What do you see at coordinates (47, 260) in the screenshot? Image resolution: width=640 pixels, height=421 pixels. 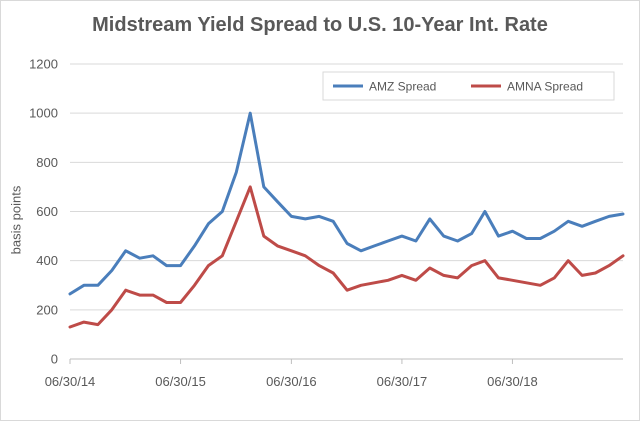 I see `y-tick-label: 400` at bounding box center [47, 260].